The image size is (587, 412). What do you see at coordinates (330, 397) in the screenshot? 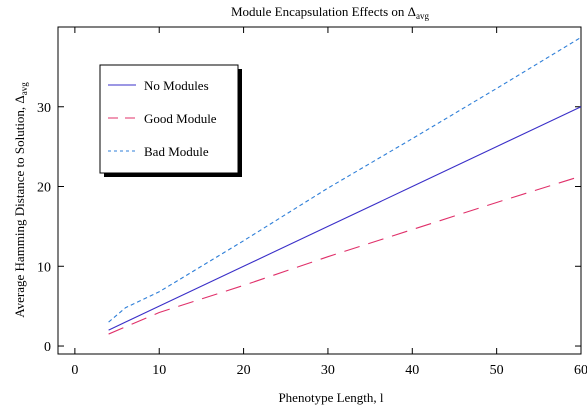
I see `x-axis-label: Phenotype Length, l` at bounding box center [330, 397].